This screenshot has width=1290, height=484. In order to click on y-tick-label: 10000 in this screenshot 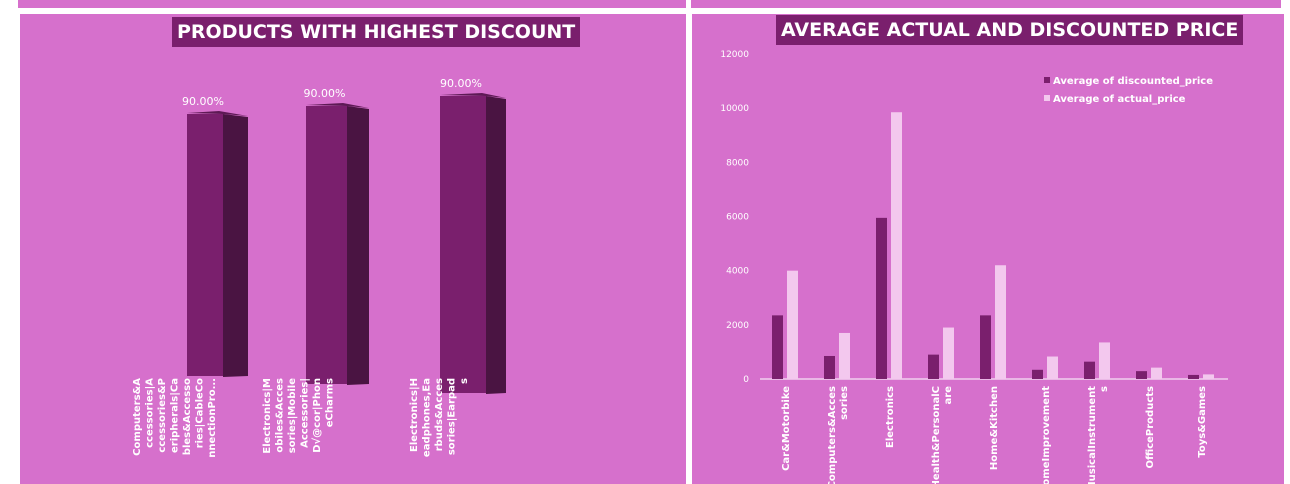, I will do `click(734, 109)`.